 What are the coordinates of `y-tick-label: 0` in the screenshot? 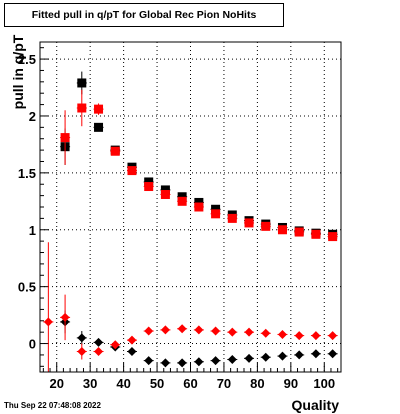 It's located at (32, 344).